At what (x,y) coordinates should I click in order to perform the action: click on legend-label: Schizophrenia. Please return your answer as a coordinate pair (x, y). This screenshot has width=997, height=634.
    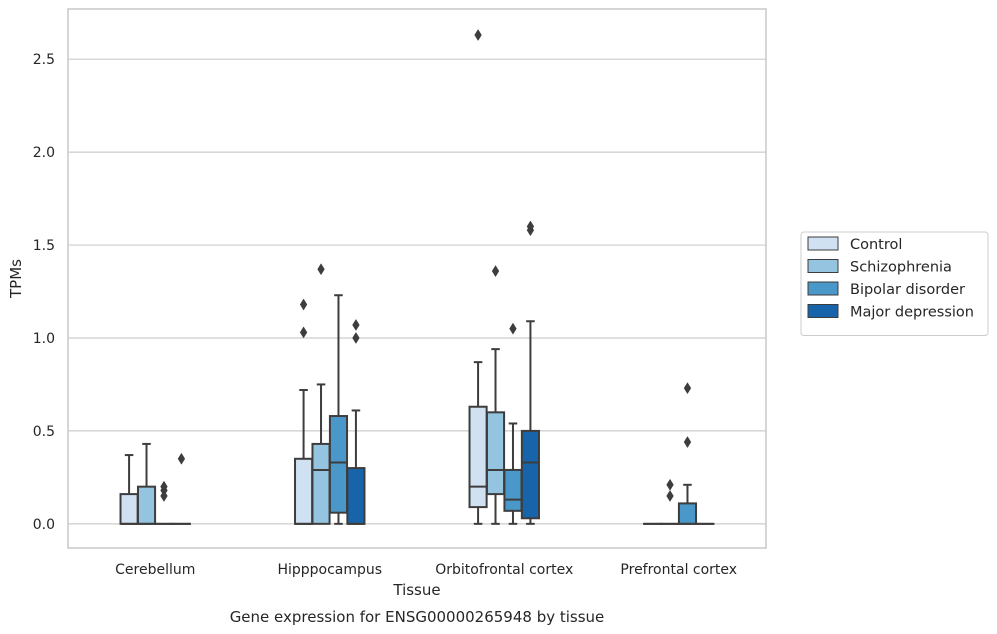
    Looking at the image, I should click on (901, 268).